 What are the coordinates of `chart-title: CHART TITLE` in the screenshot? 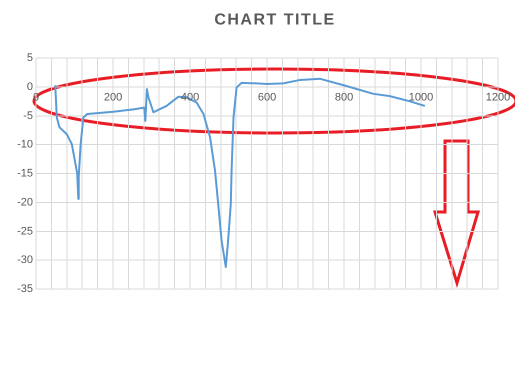 It's located at (275, 19).